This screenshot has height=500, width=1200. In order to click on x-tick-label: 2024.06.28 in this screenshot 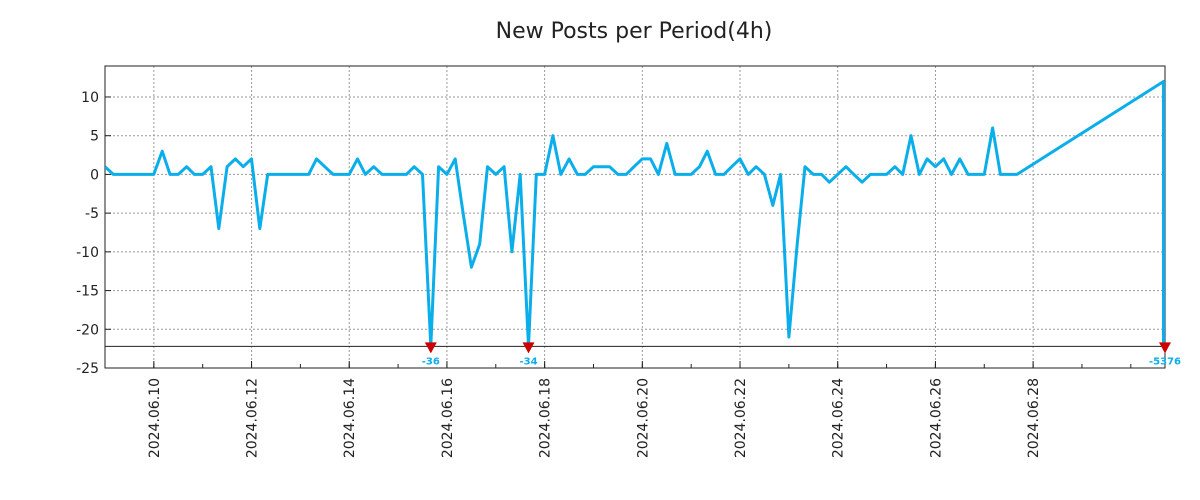, I will do `click(1034, 418)`.